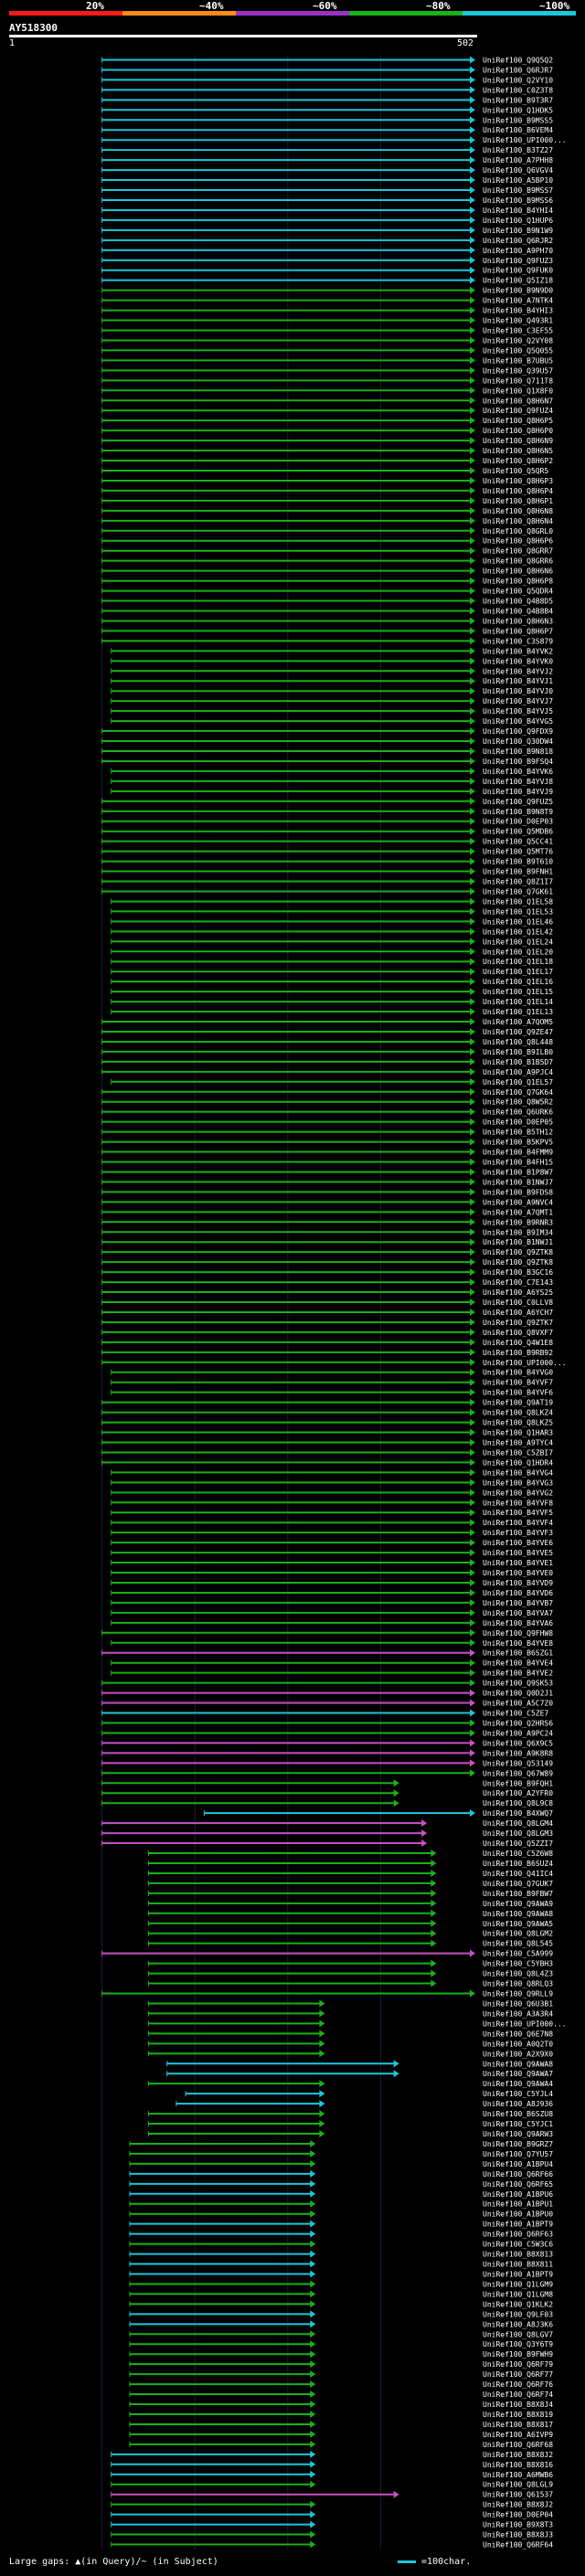  I want to click on hit-label: UniRef100_Q711T8, so click(518, 380).